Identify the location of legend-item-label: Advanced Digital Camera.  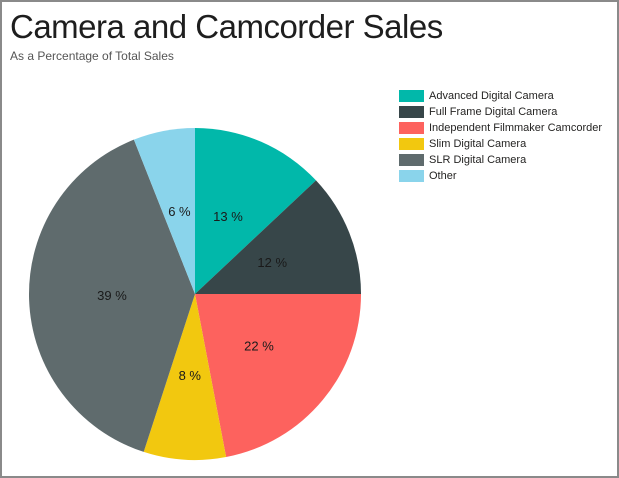
(491, 96).